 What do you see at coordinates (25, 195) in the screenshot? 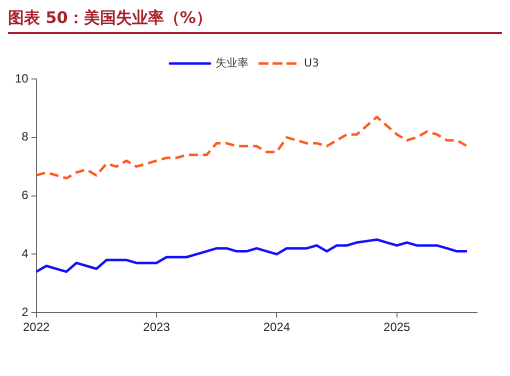
I see `y-tick-label: 6` at bounding box center [25, 195].